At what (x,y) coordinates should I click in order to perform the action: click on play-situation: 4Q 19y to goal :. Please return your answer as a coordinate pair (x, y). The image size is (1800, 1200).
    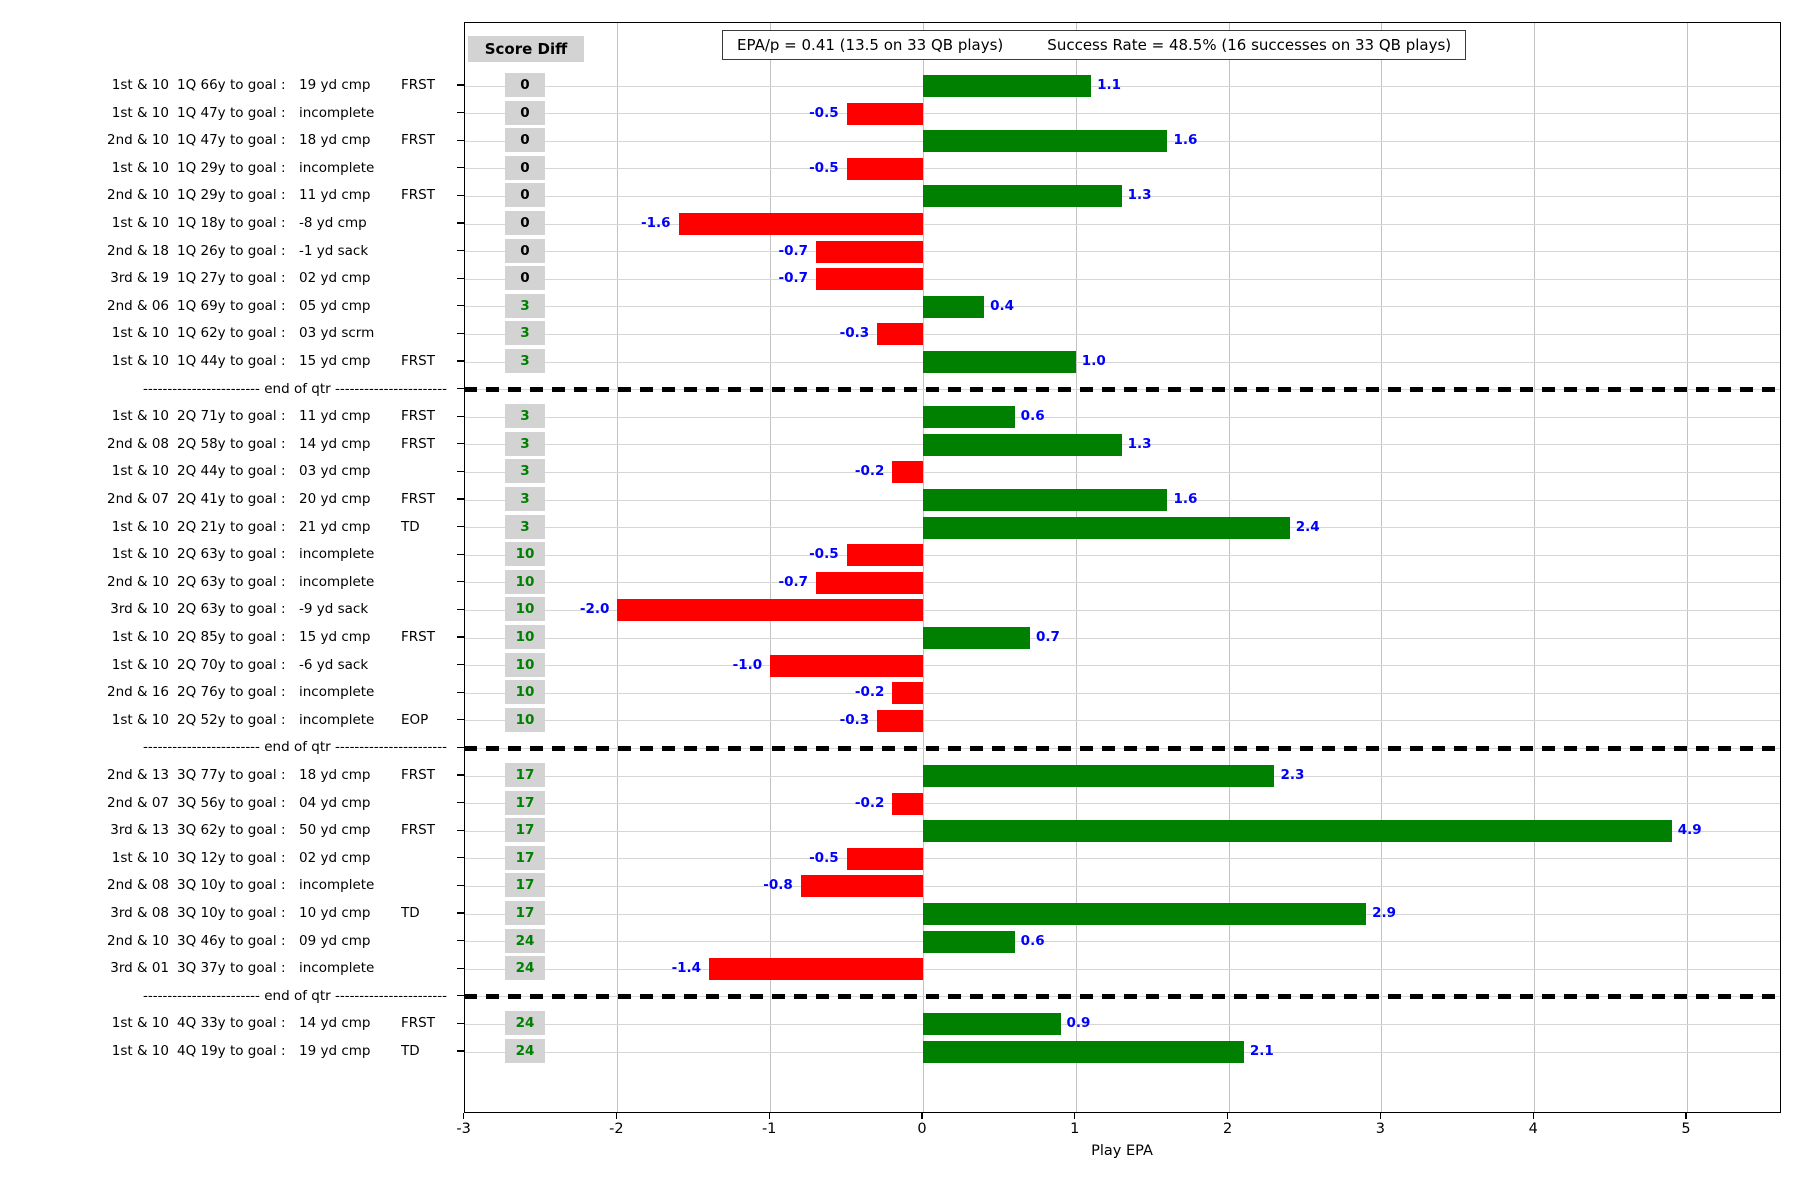
    Looking at the image, I should click on (231, 1051).